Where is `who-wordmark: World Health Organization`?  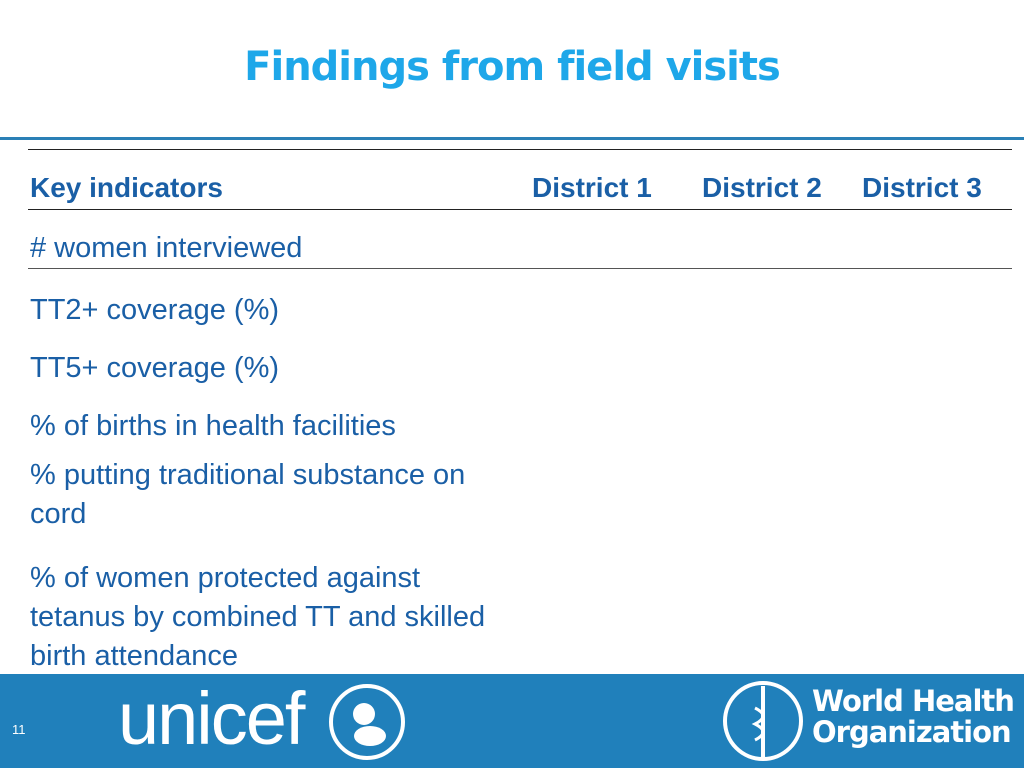
who-wordmark: World Health Organization is located at coordinates (913, 716).